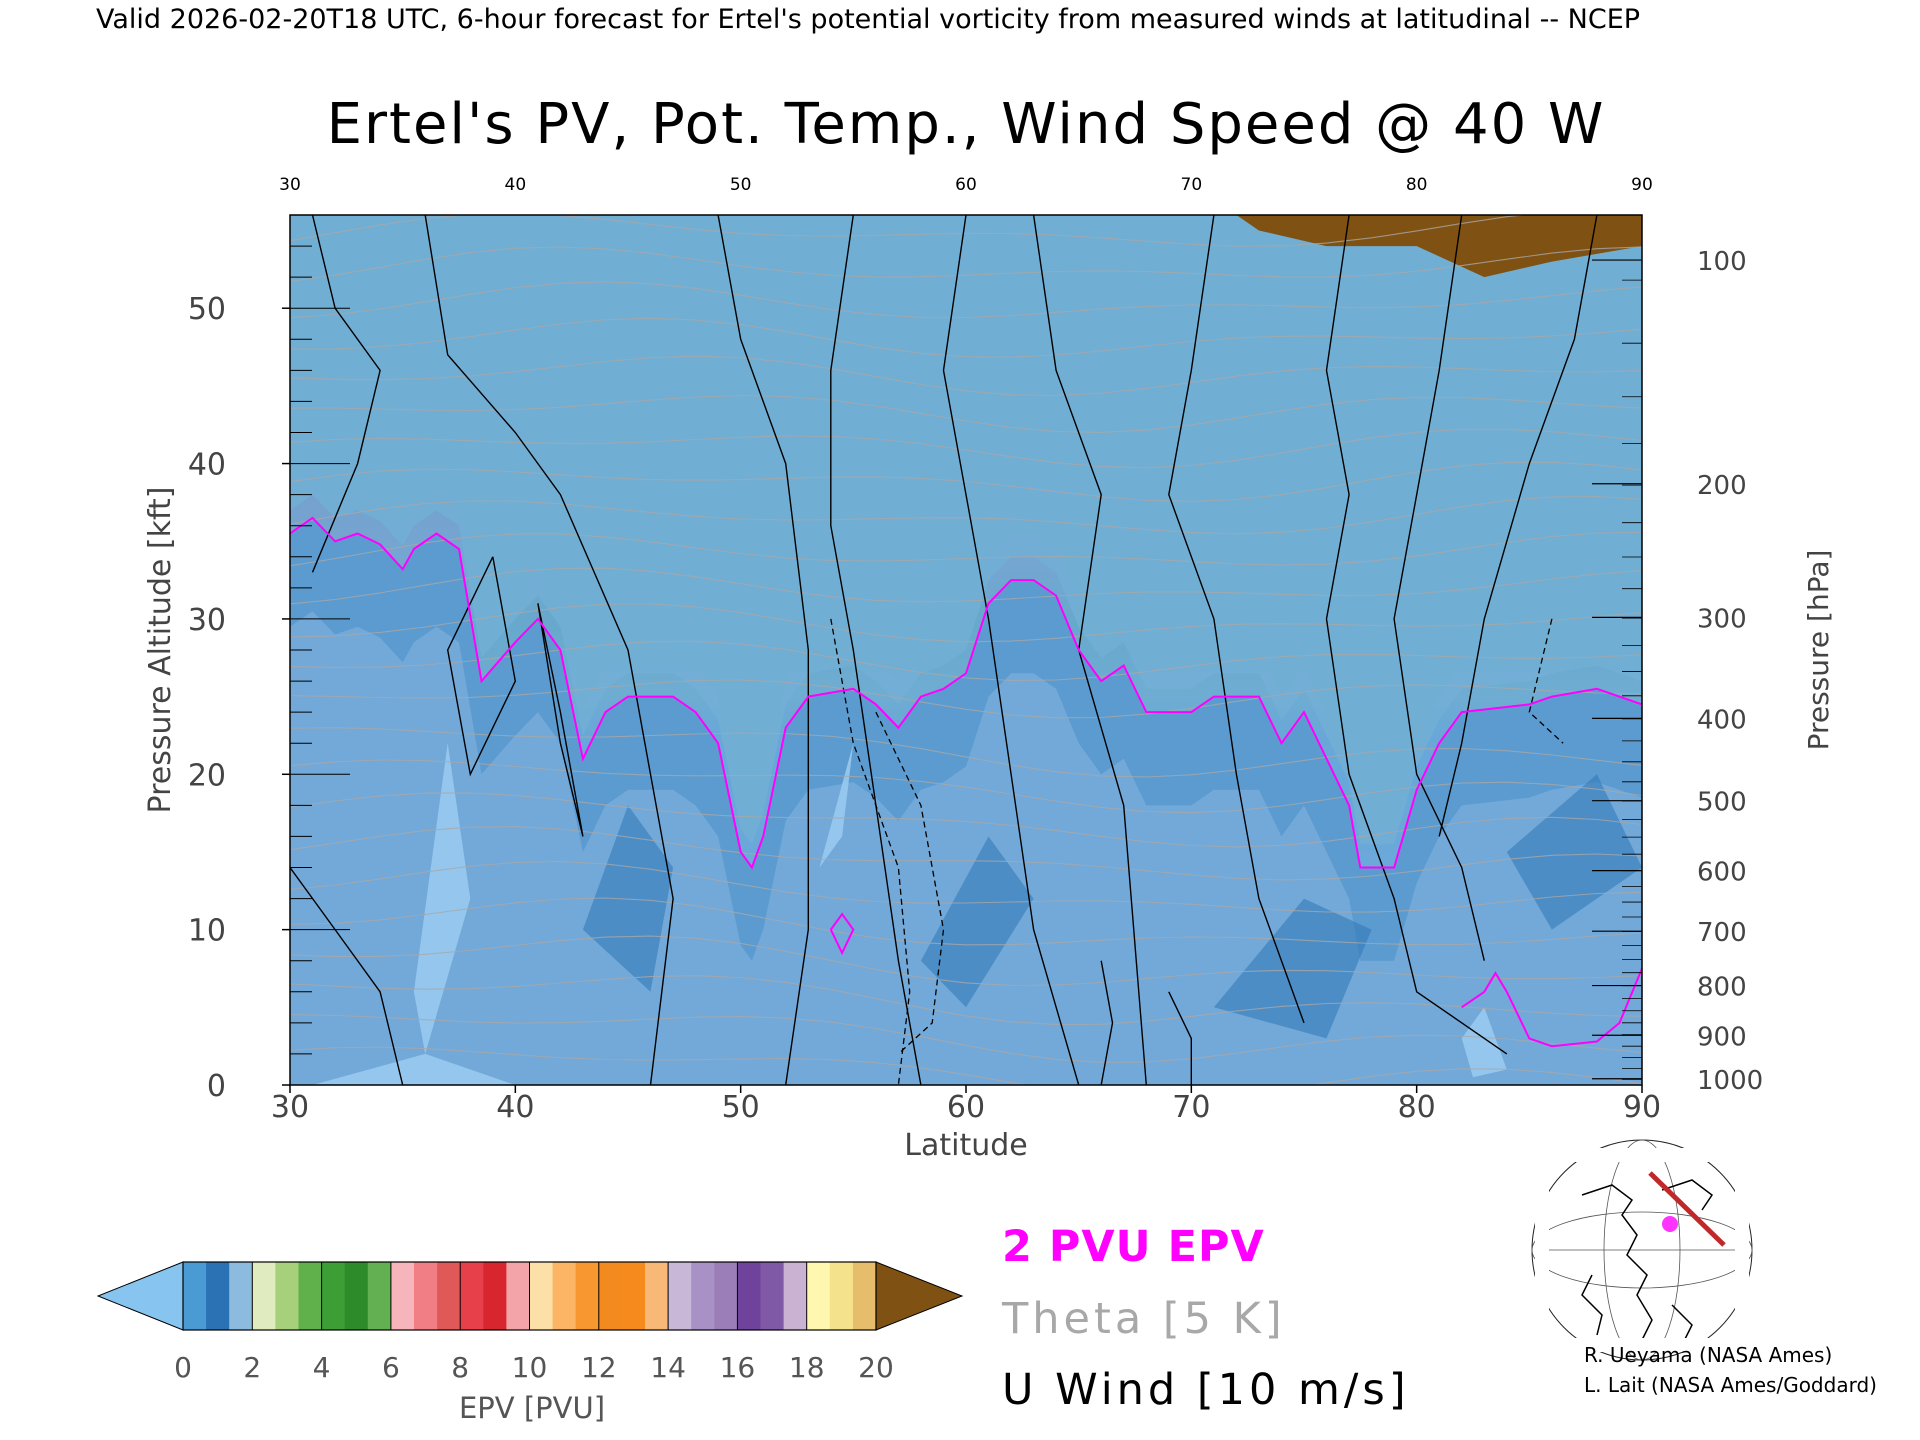 This screenshot has width=1920, height=1440. Describe the element at coordinates (207, 465) in the screenshot. I see `y-tick-label: 40` at that location.